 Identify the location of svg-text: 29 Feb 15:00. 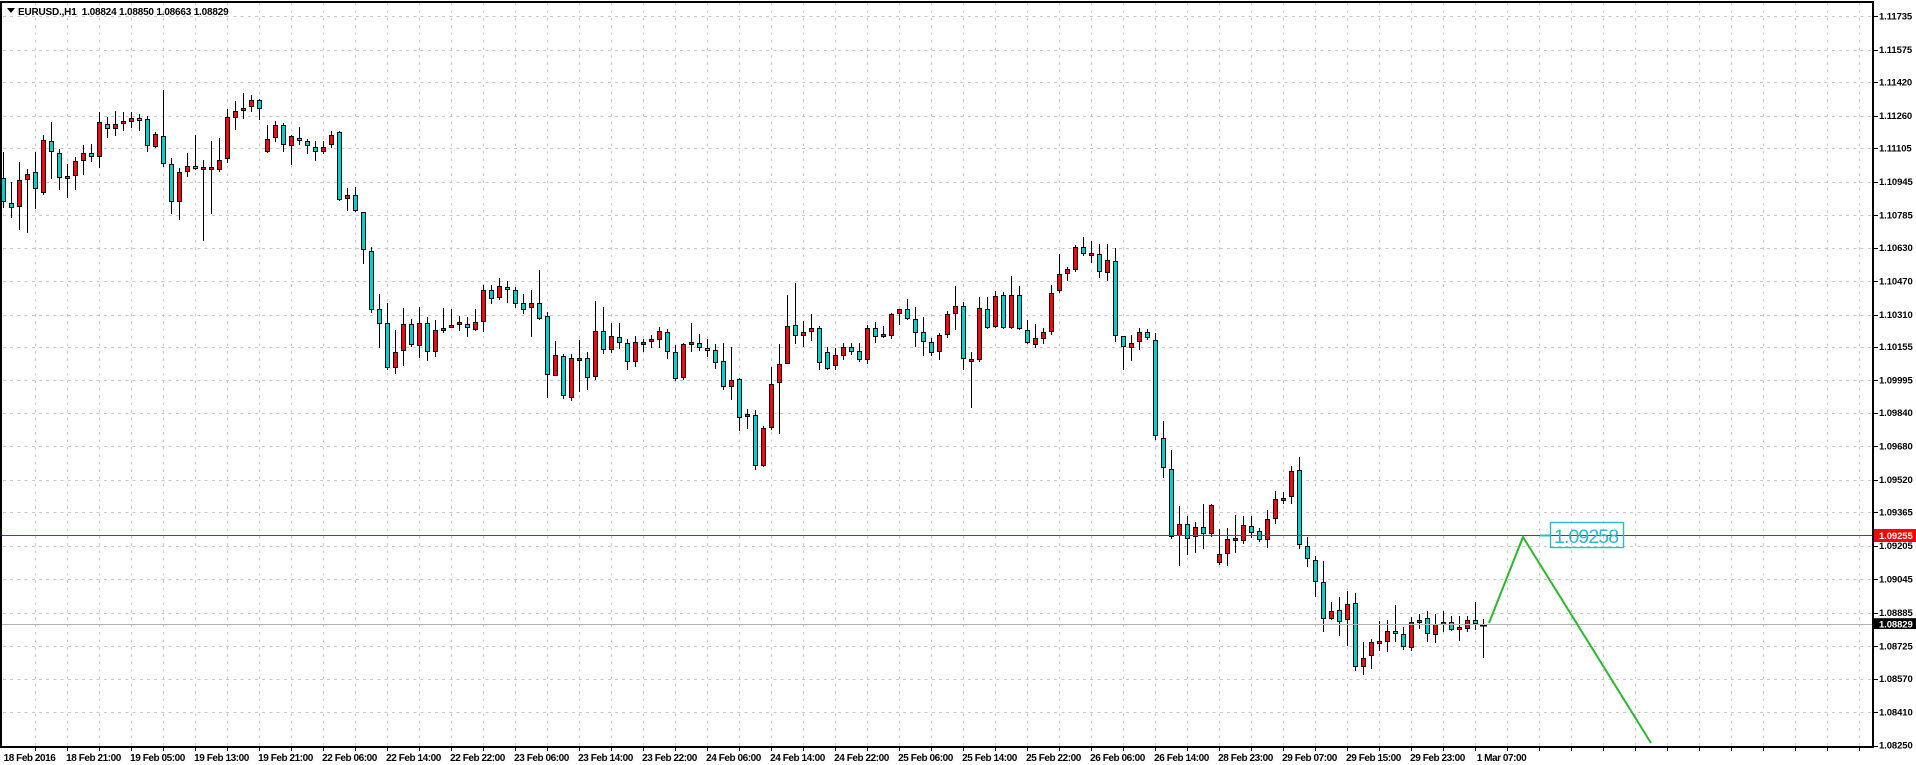
(1374, 758).